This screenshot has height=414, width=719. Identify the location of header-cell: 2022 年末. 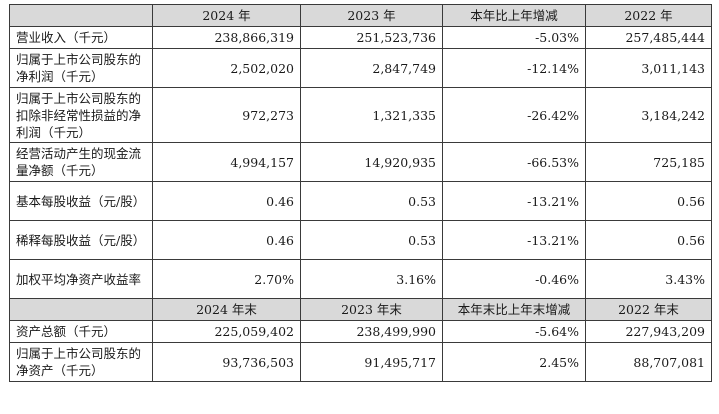
(648, 309).